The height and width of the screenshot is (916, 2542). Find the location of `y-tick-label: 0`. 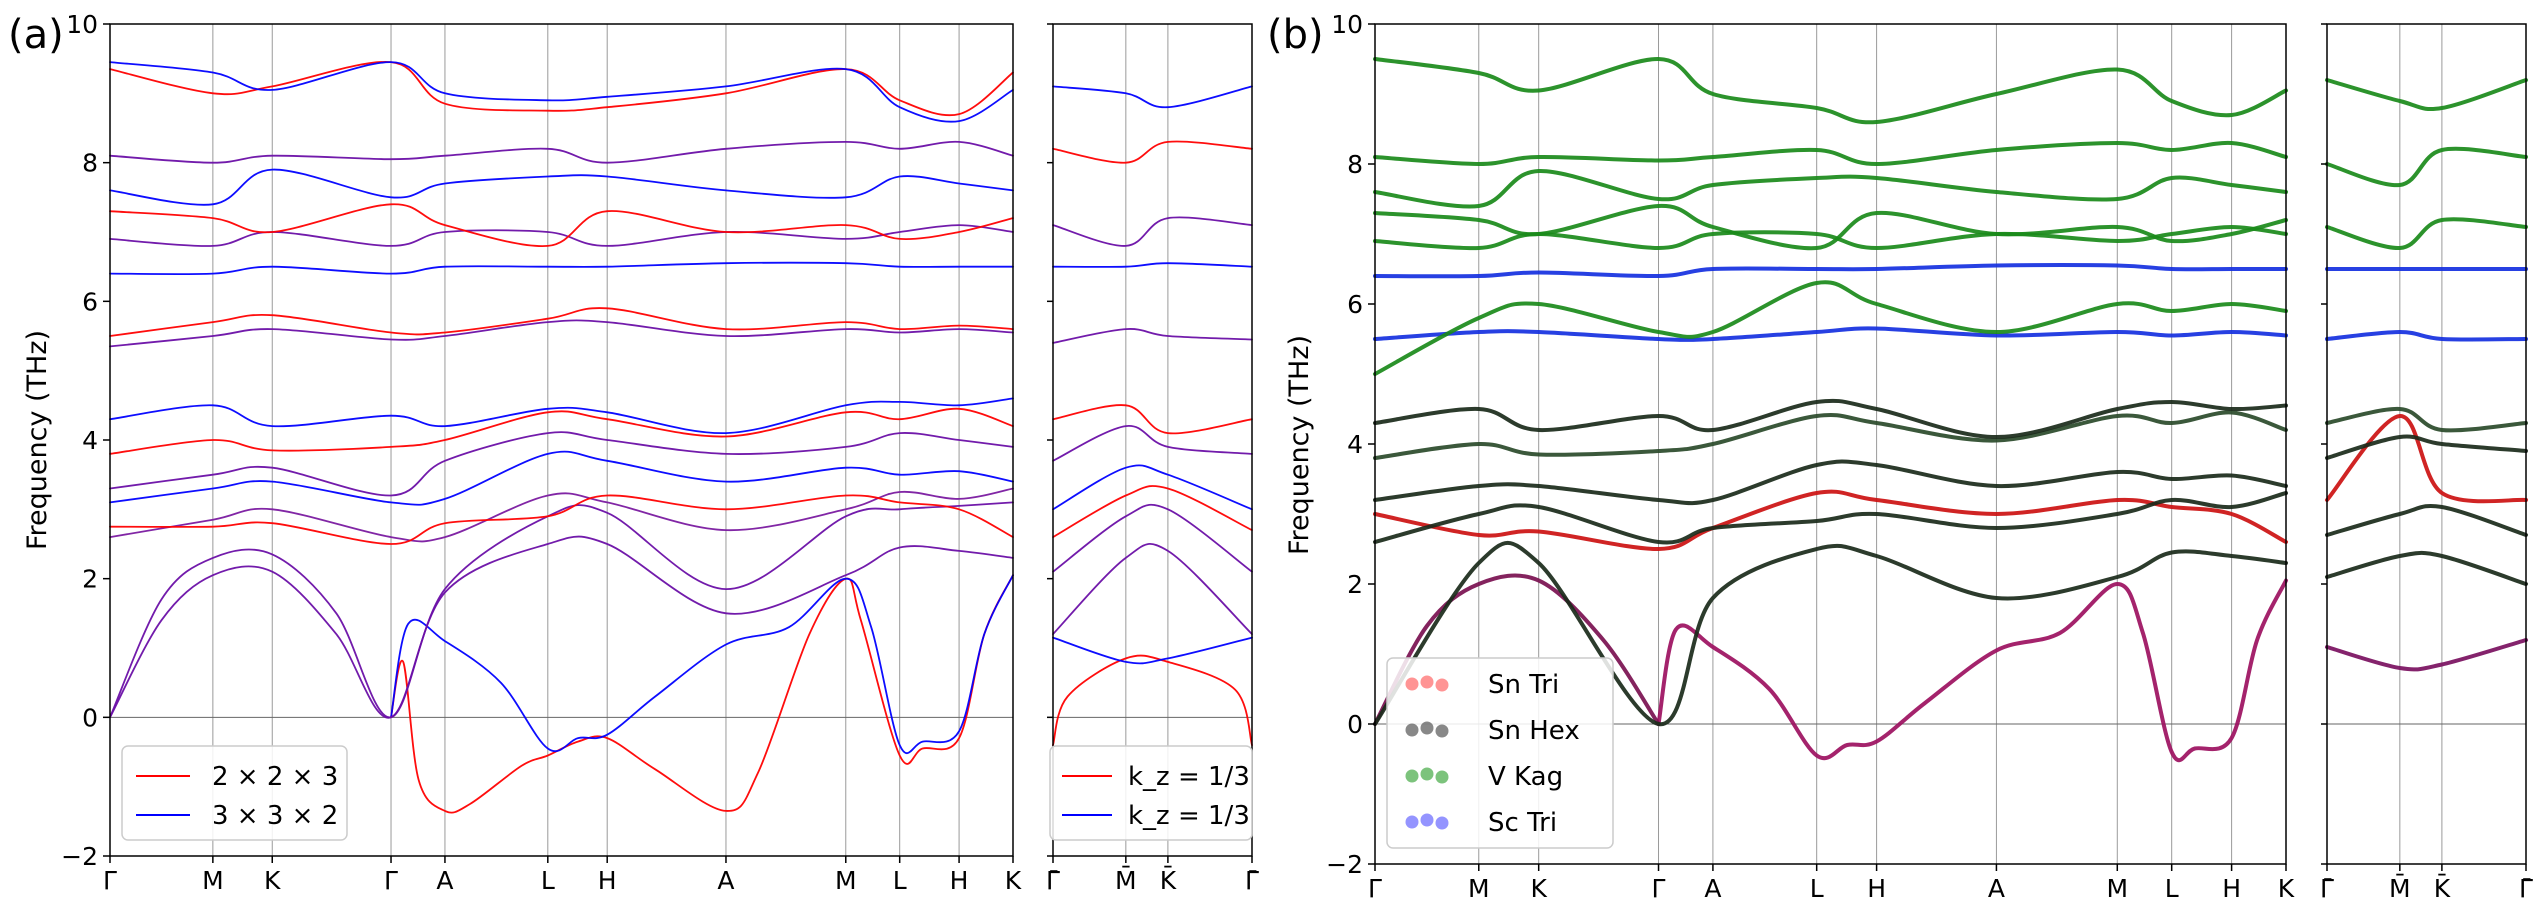

y-tick-label: 0 is located at coordinates (1355, 724).